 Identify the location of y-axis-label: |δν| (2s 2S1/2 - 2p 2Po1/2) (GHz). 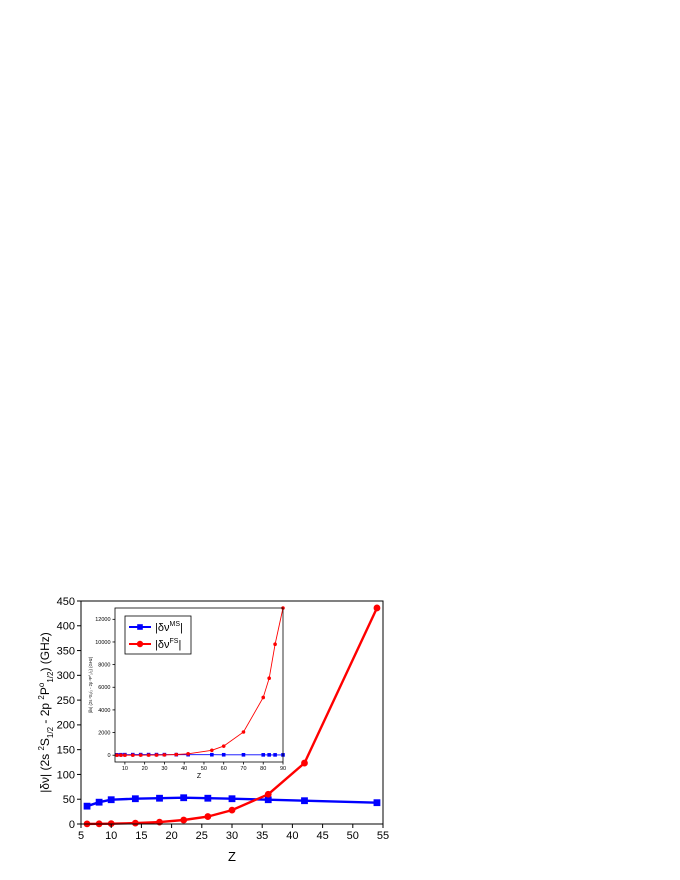
(46, 712).